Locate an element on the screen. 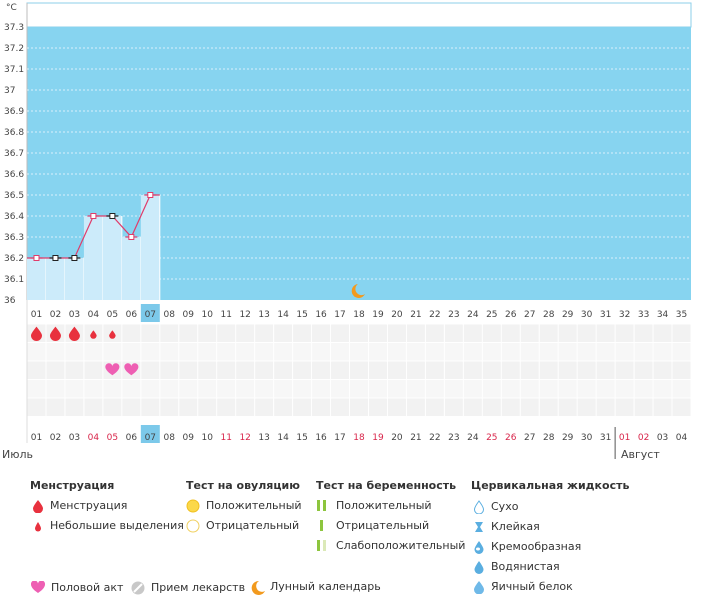 The width and height of the screenshot is (701, 597). x-tick-label-top: 34 is located at coordinates (663, 315).